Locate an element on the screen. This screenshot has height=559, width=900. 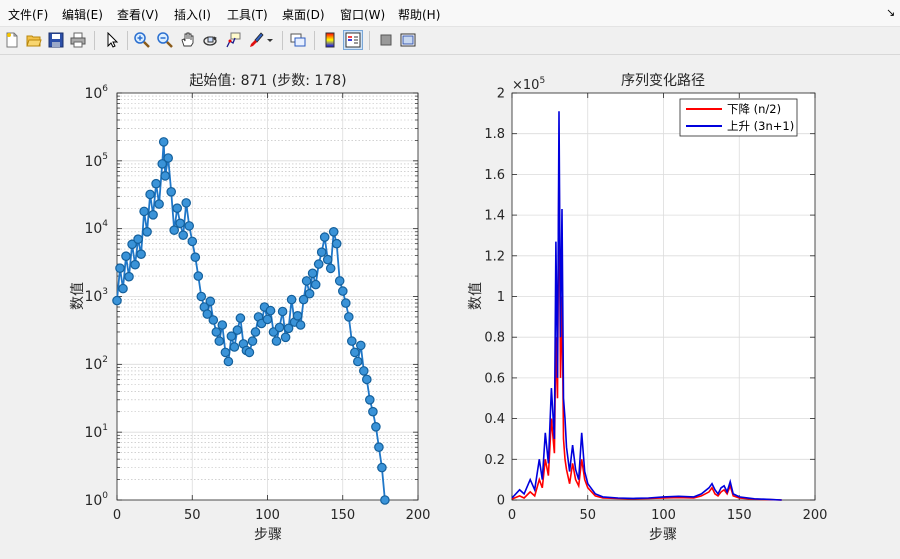
legend: 下降 (n/2) 上升 (3n+1) is located at coordinates (738, 117).